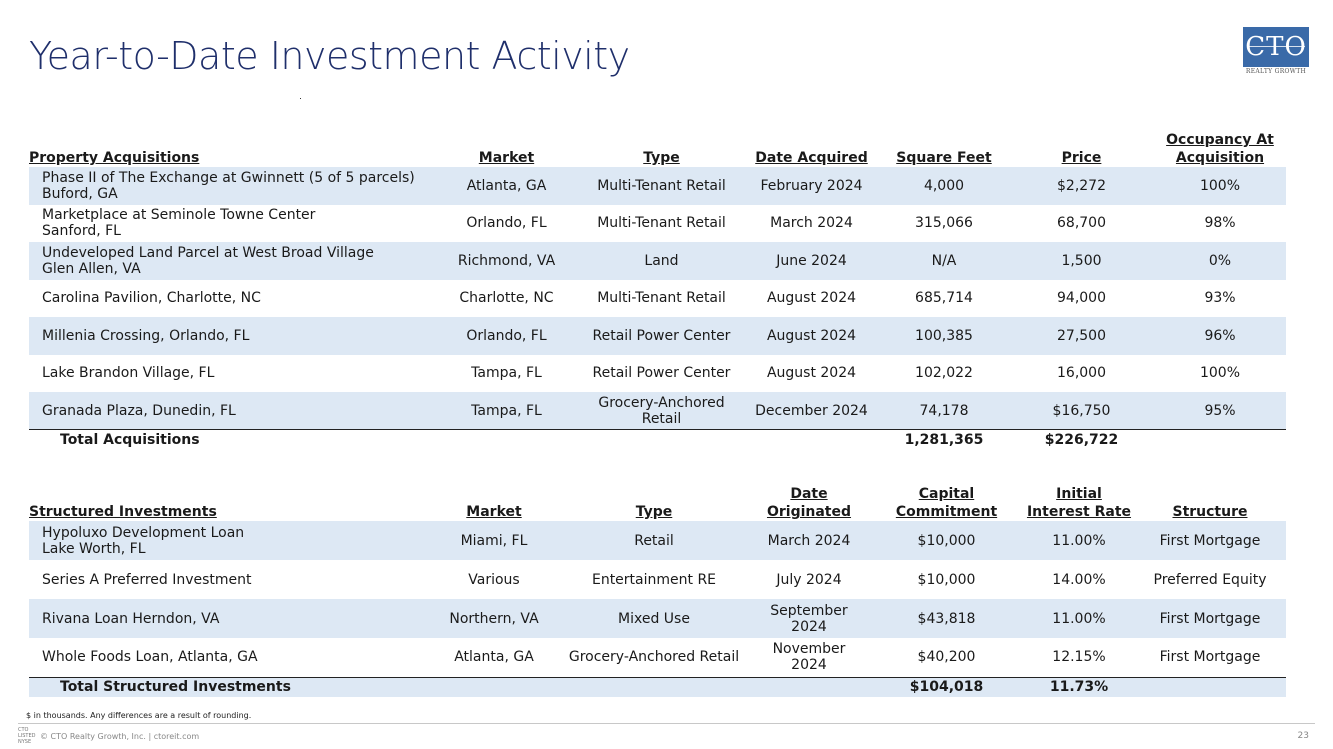  What do you see at coordinates (1081, 186) in the screenshot?
I see `acq-price: $2,272` at bounding box center [1081, 186].